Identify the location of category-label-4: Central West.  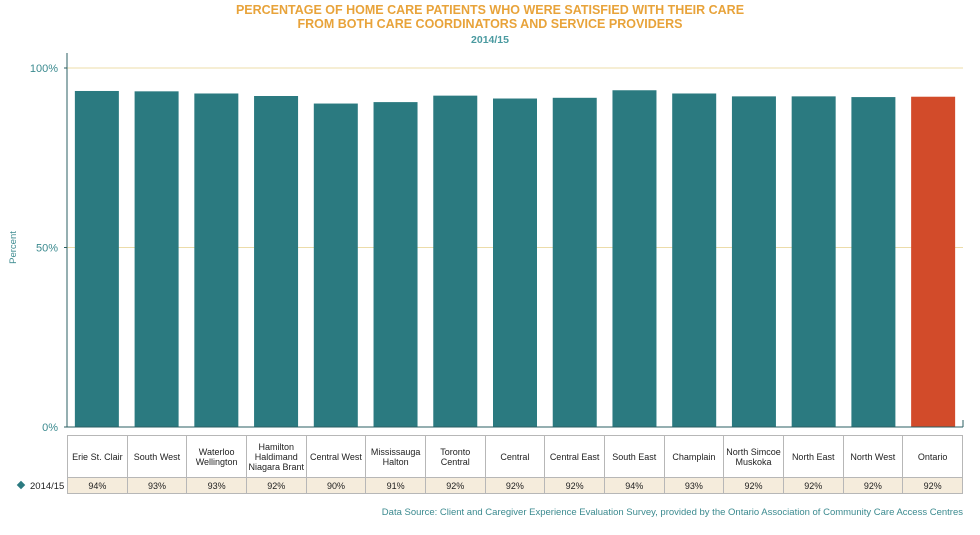
(336, 456).